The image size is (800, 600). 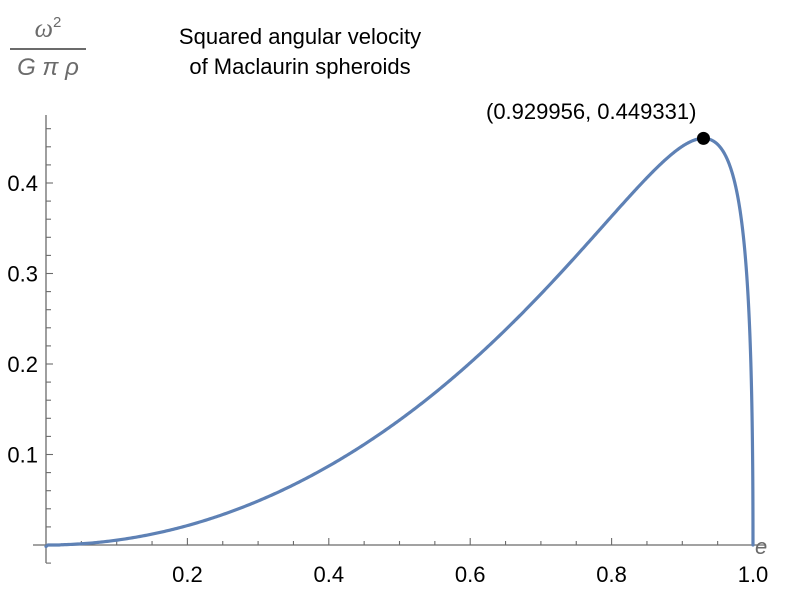 I want to click on y-axis-label-denominator: G π ρ, so click(x=48, y=67).